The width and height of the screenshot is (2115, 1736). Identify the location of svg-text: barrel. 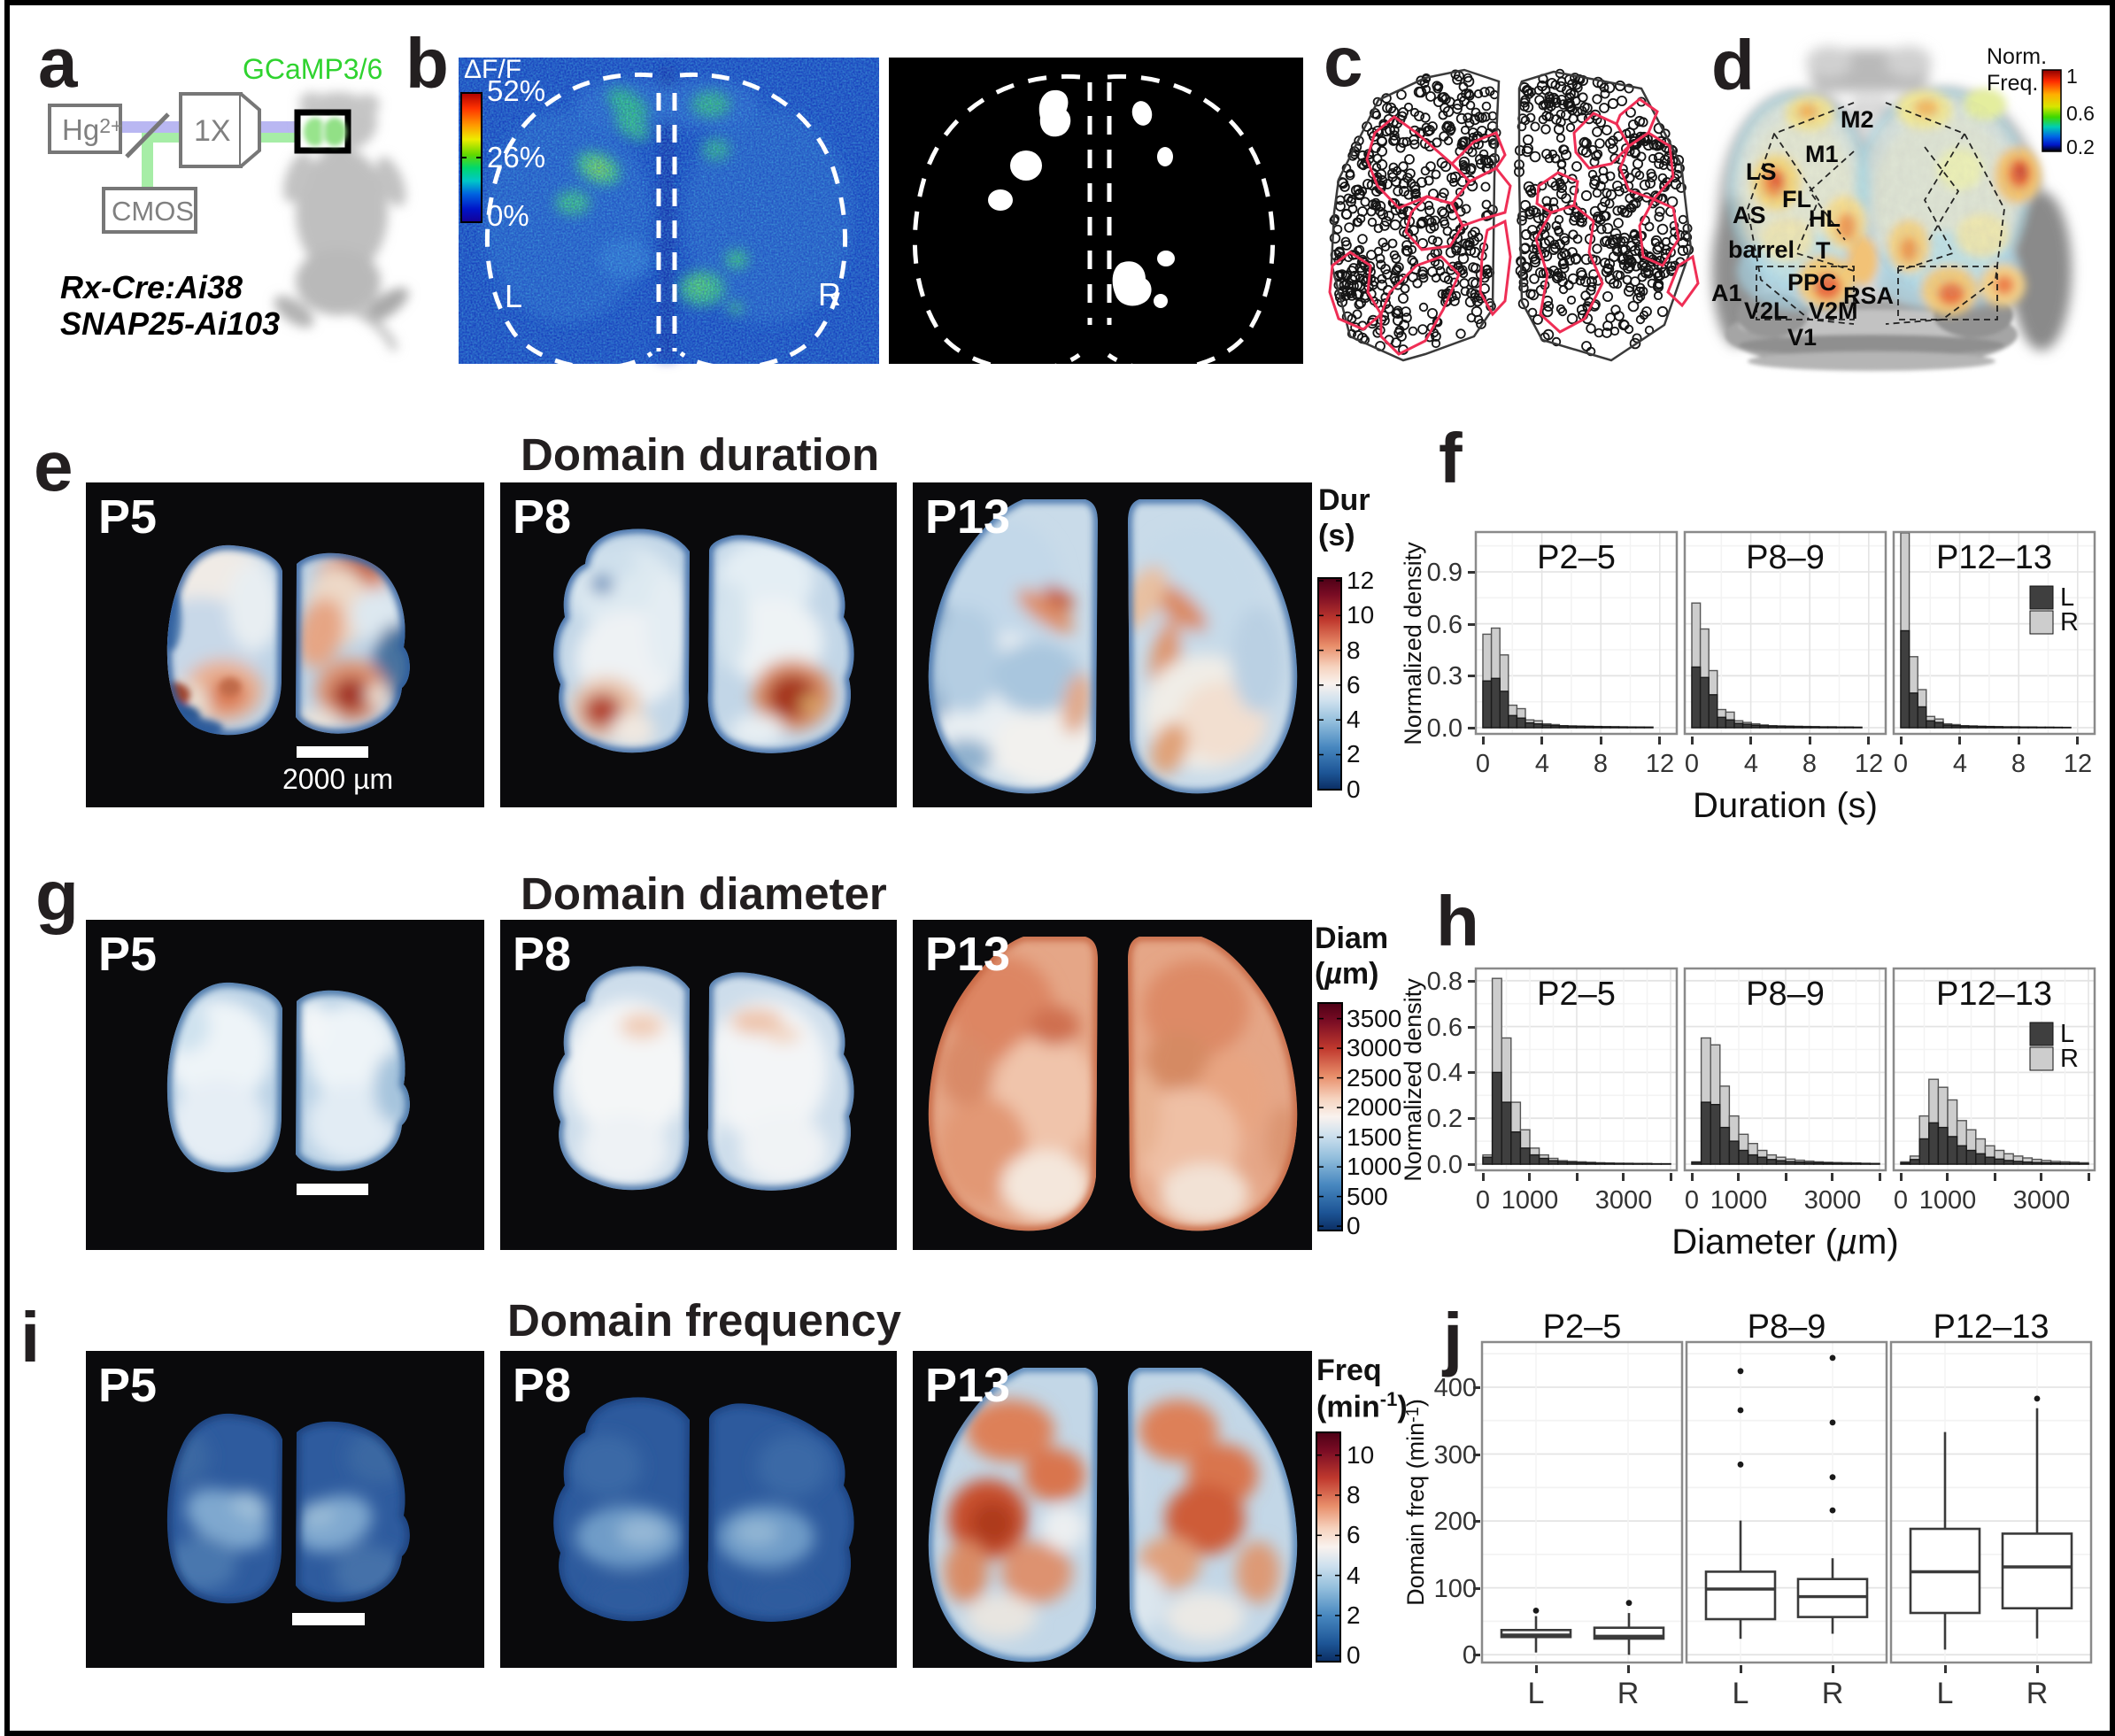
(1761, 250).